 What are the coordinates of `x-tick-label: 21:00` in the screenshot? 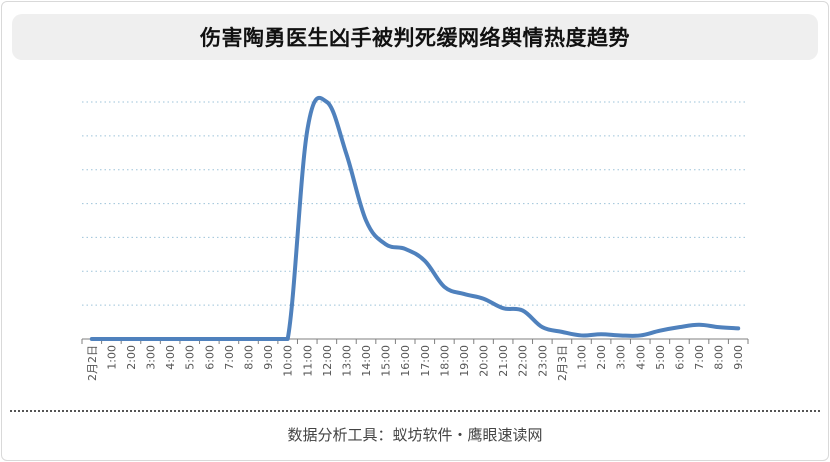 It's located at (503, 361).